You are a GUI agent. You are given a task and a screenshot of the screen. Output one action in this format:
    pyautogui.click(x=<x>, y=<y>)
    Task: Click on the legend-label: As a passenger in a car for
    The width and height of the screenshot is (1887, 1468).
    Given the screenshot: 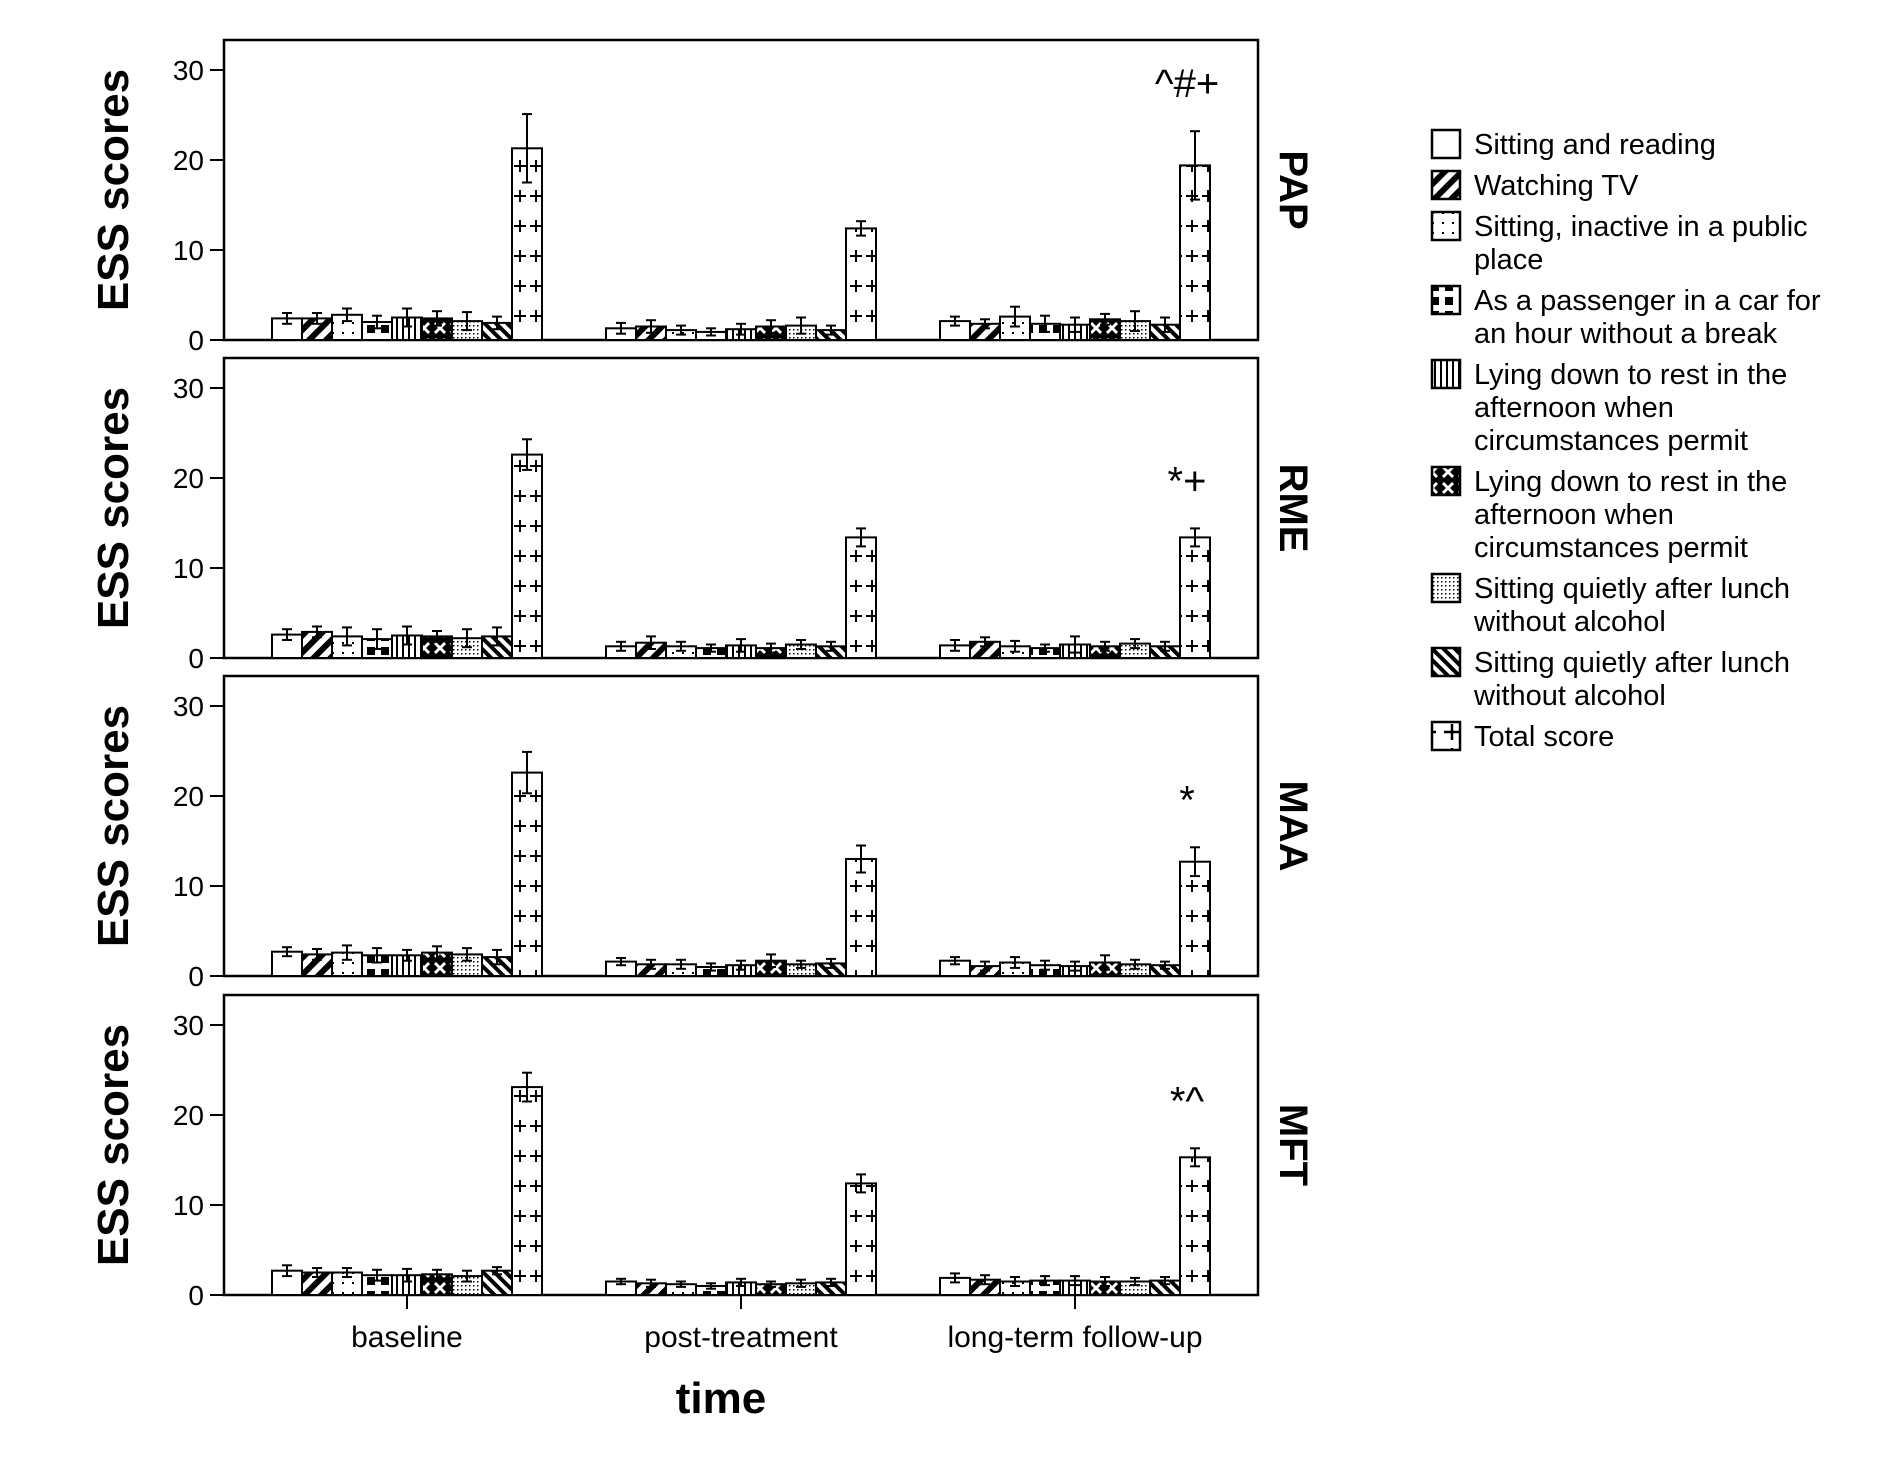 What is the action you would take?
    pyautogui.click(x=1647, y=301)
    